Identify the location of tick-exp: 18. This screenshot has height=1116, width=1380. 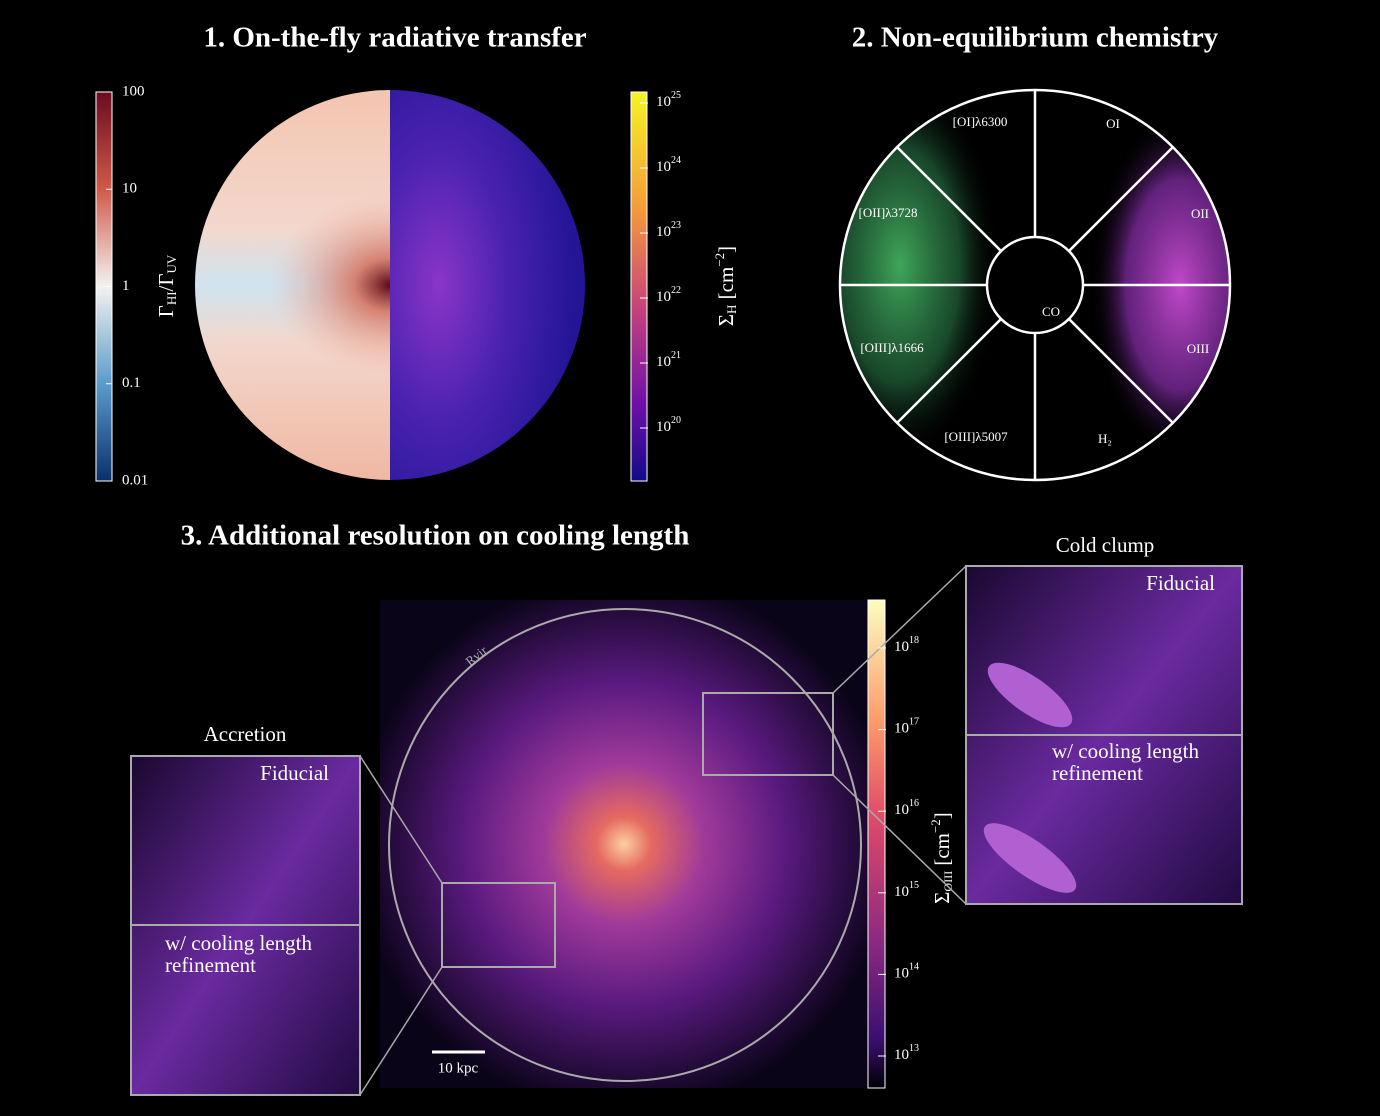
(914, 640).